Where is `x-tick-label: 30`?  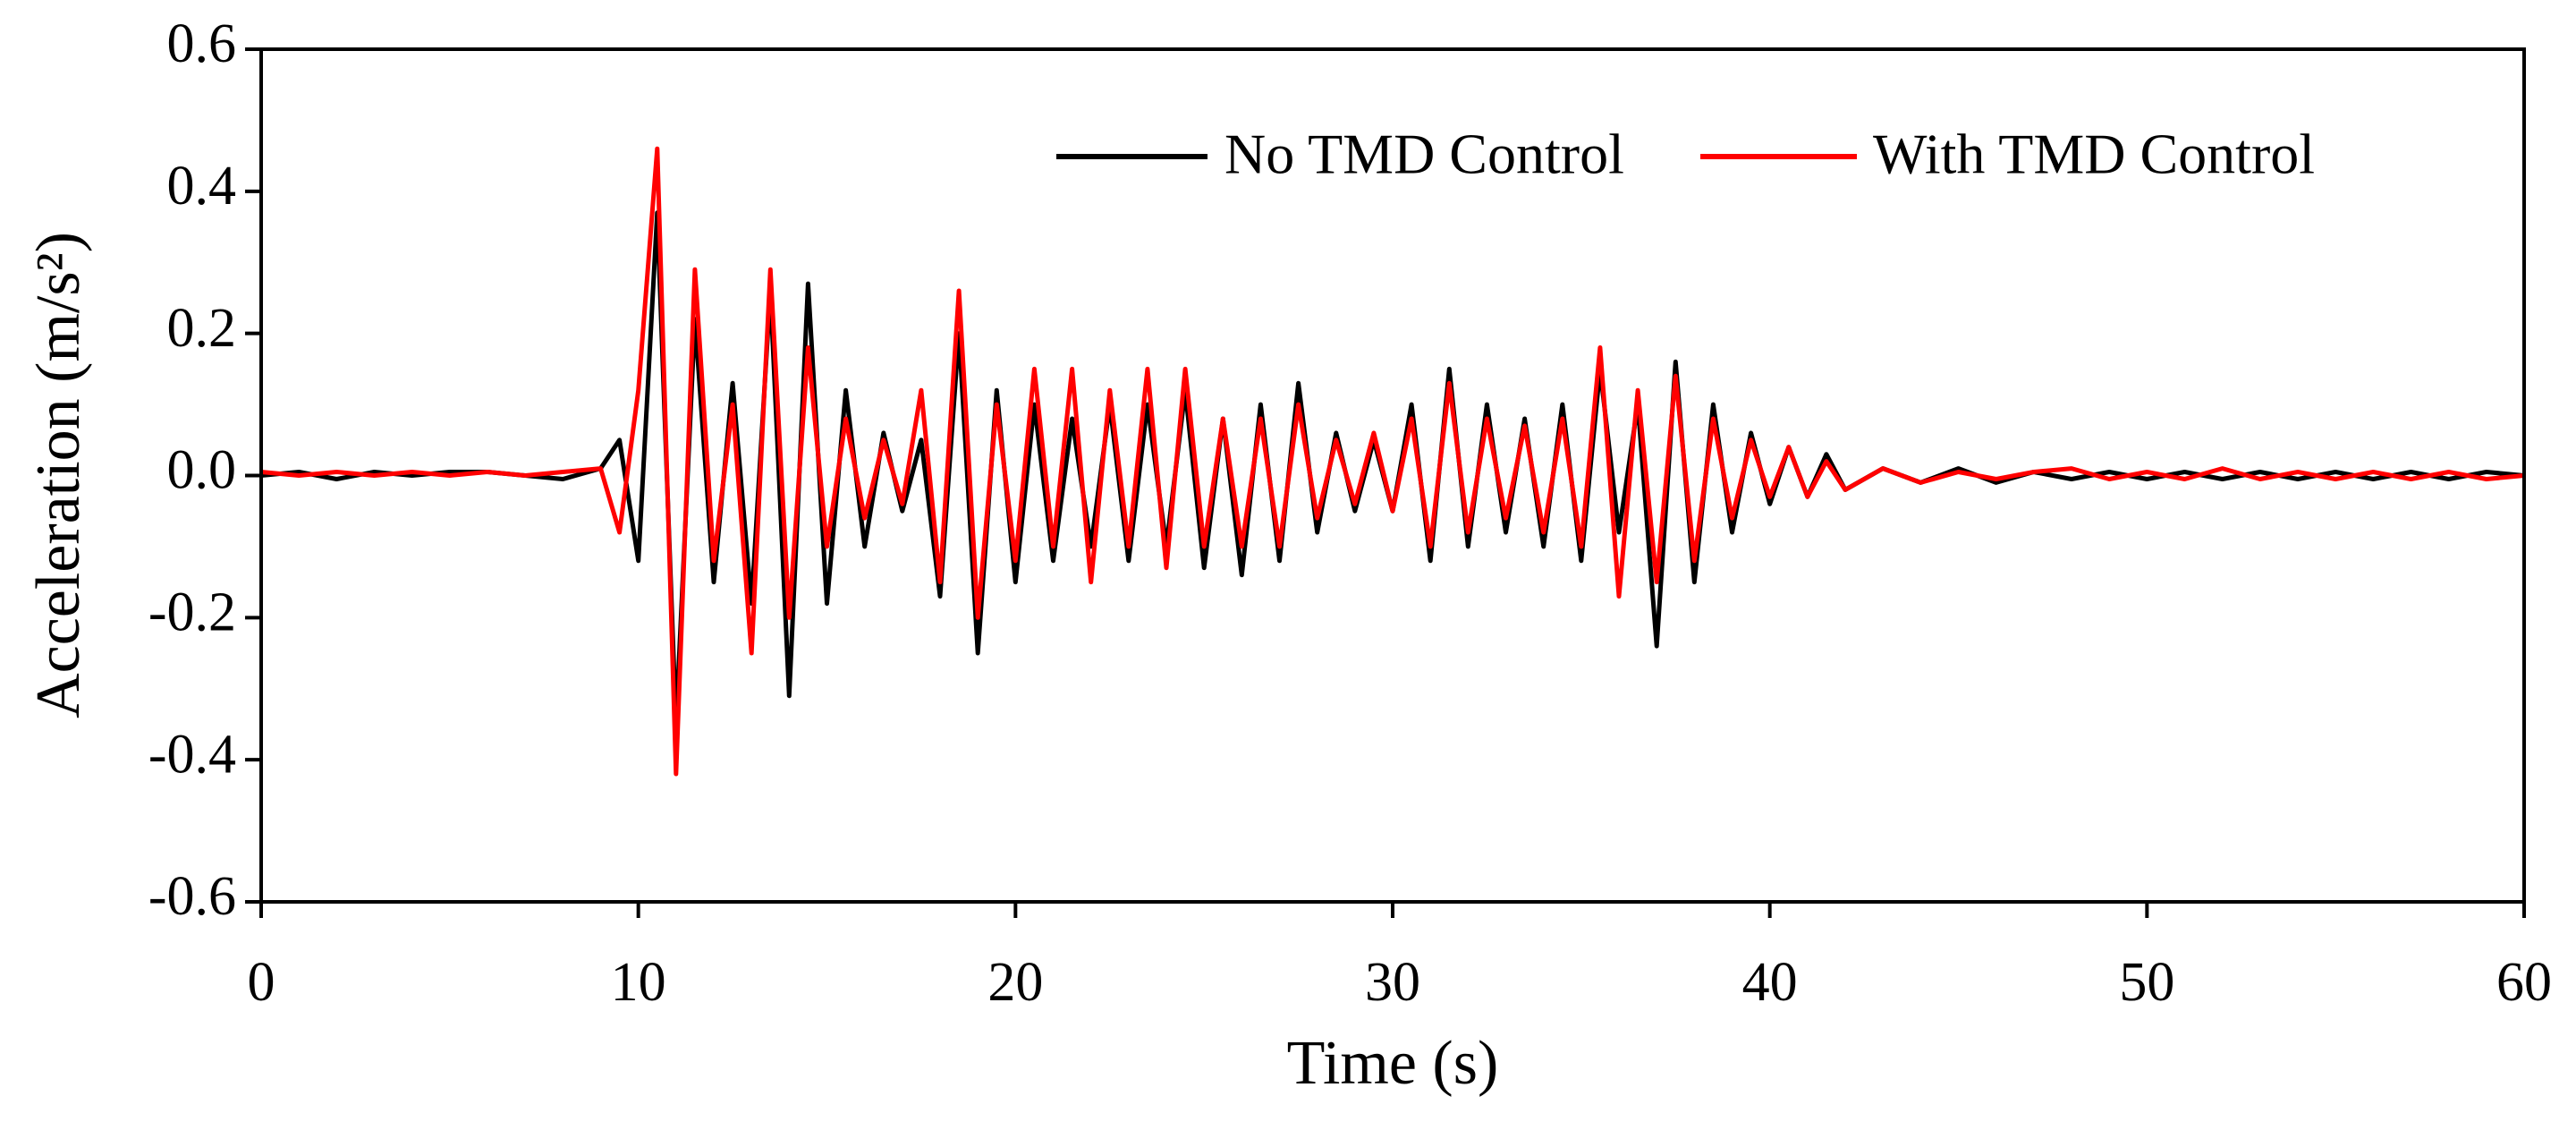 x-tick-label: 30 is located at coordinates (1392, 982).